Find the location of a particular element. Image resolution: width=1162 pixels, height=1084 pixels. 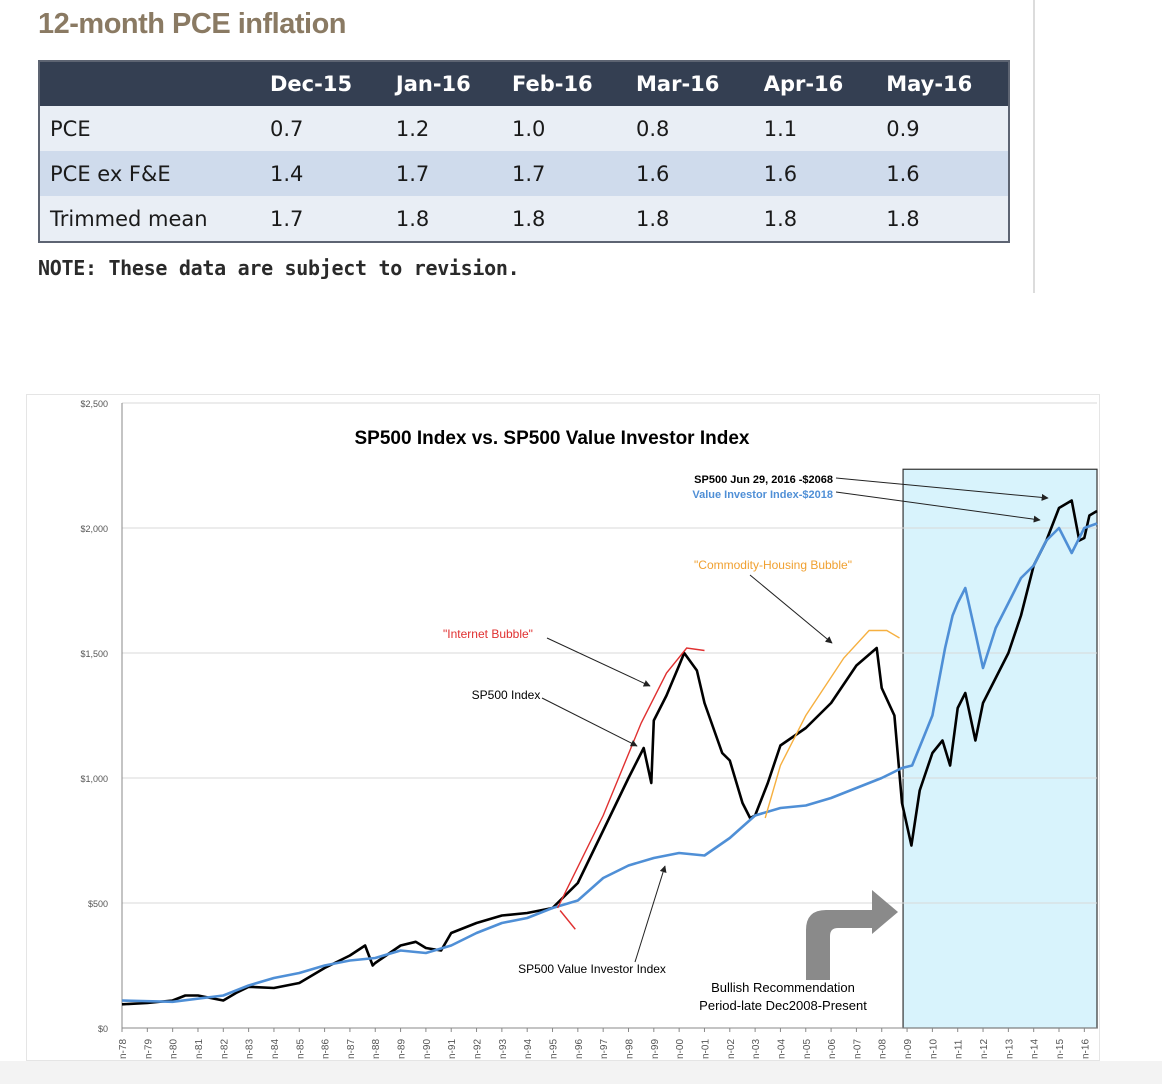

table-cell: 1.1 is located at coordinates (815, 128).